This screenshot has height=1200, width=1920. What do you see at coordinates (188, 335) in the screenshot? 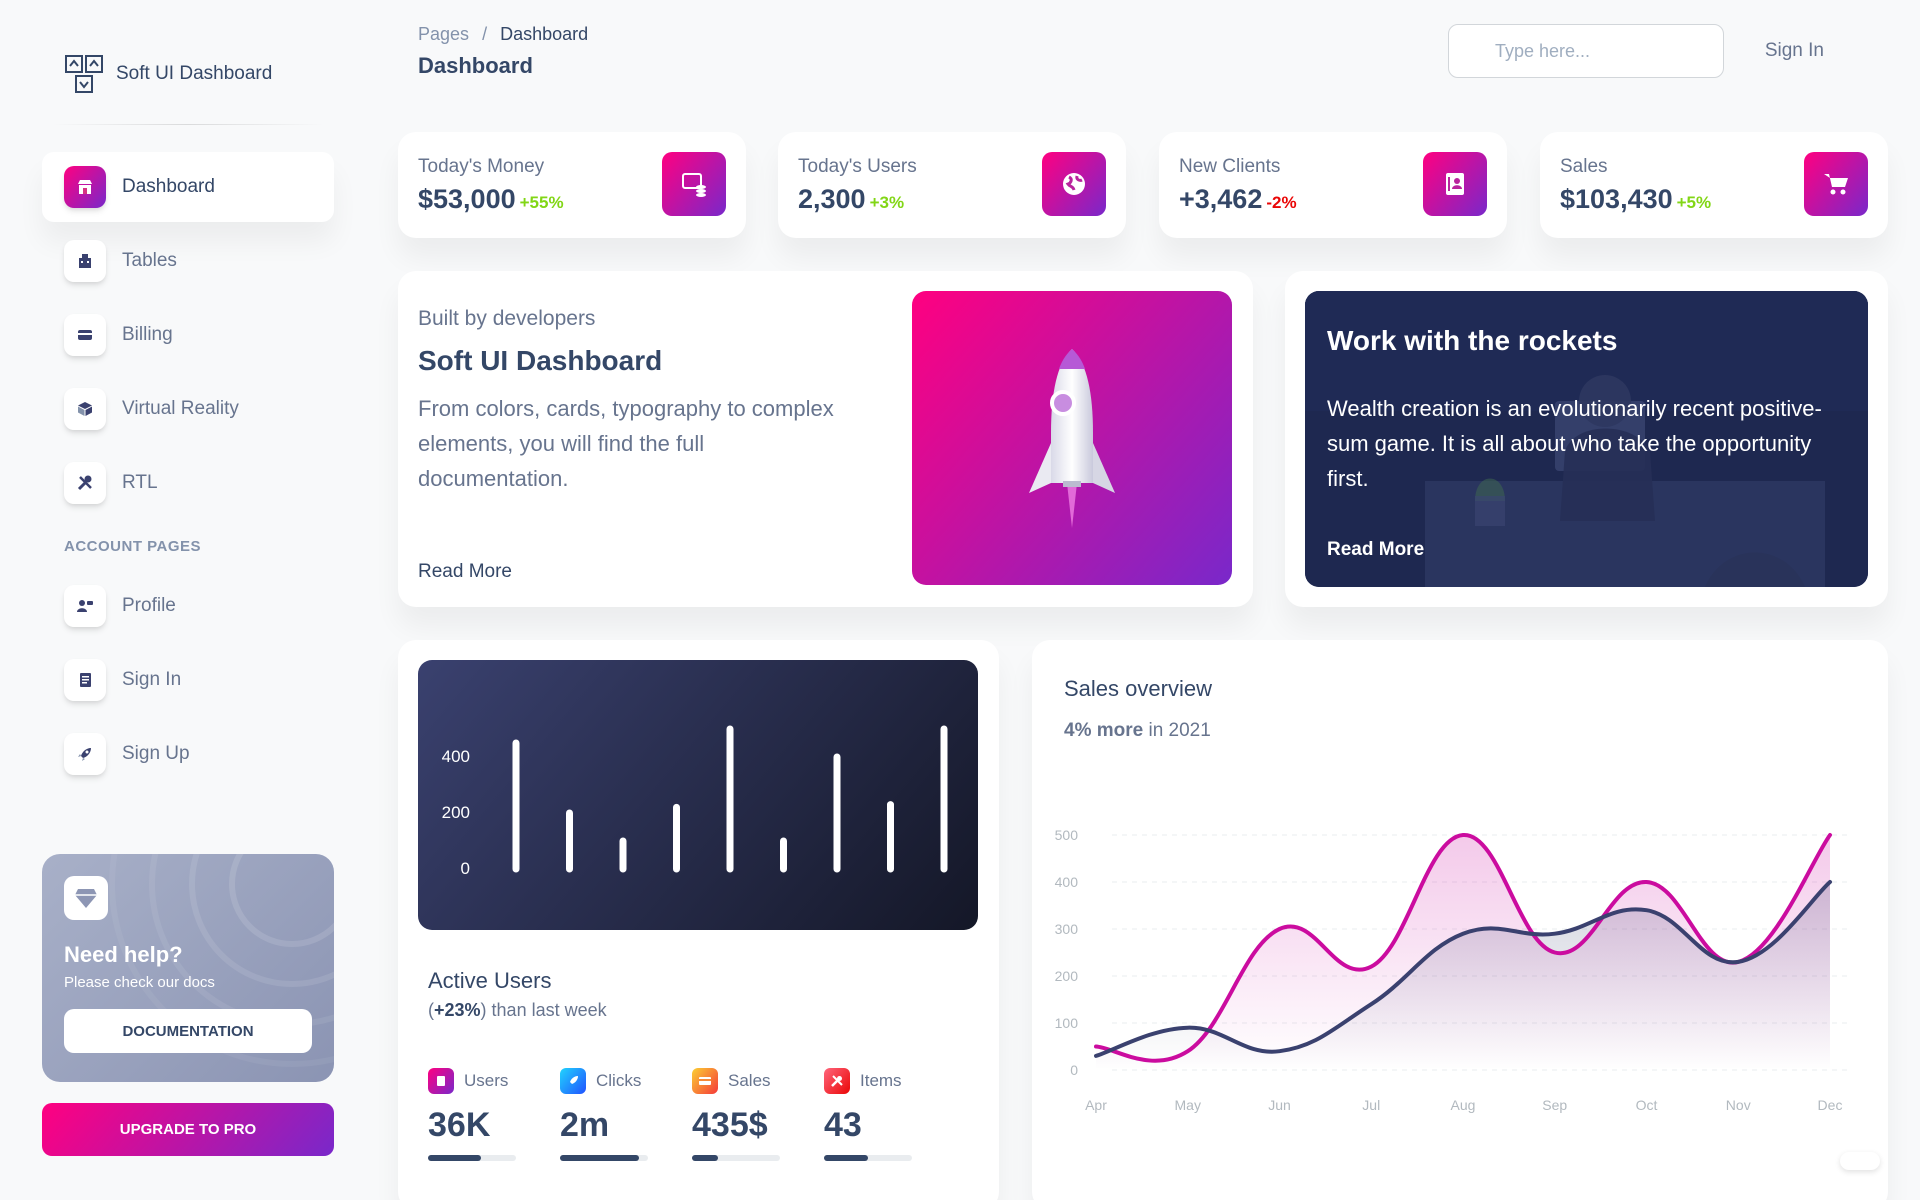
I see `sidebar-item-billing: Billing` at bounding box center [188, 335].